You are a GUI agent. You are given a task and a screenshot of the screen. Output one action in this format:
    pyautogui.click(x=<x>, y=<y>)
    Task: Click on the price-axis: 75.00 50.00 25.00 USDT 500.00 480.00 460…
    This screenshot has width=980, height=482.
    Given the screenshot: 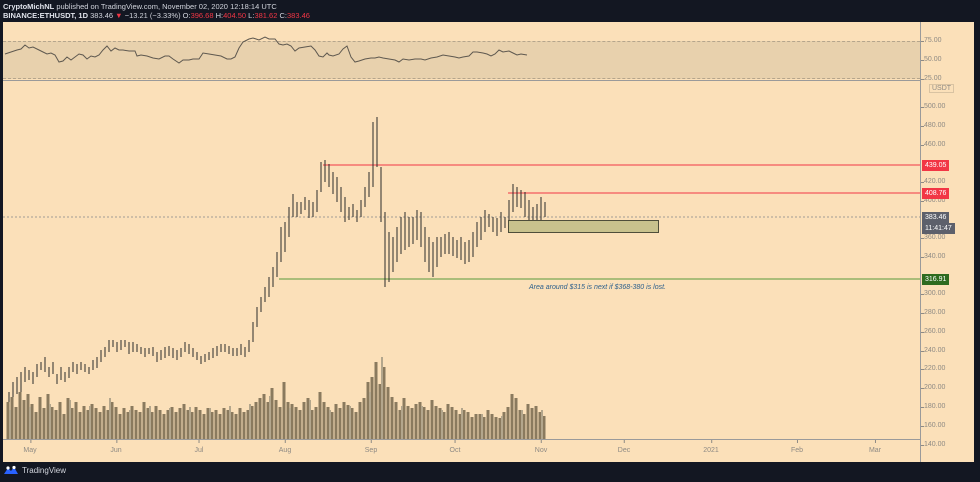 What is the action you would take?
    pyautogui.click(x=947, y=242)
    